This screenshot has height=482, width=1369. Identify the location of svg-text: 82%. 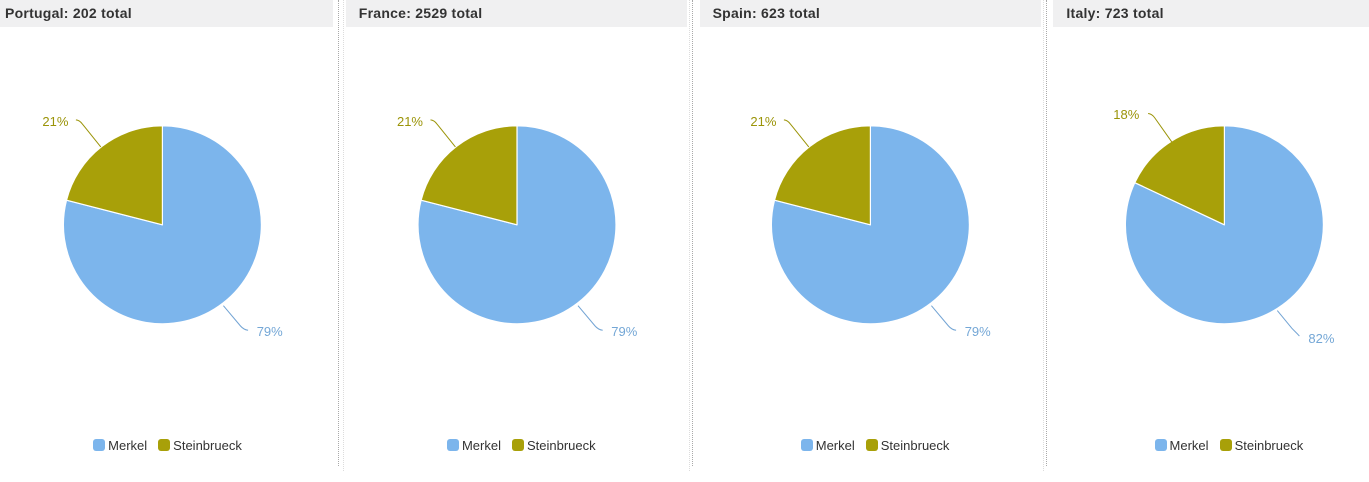
(1321, 338).